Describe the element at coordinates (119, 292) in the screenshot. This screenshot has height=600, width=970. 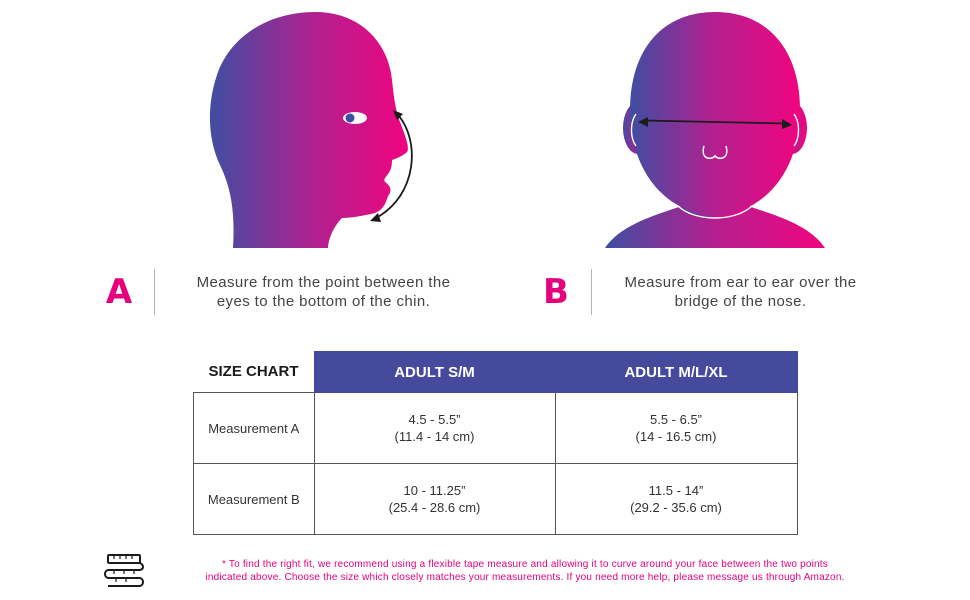
I see `instruction-a-letter: A` at that location.